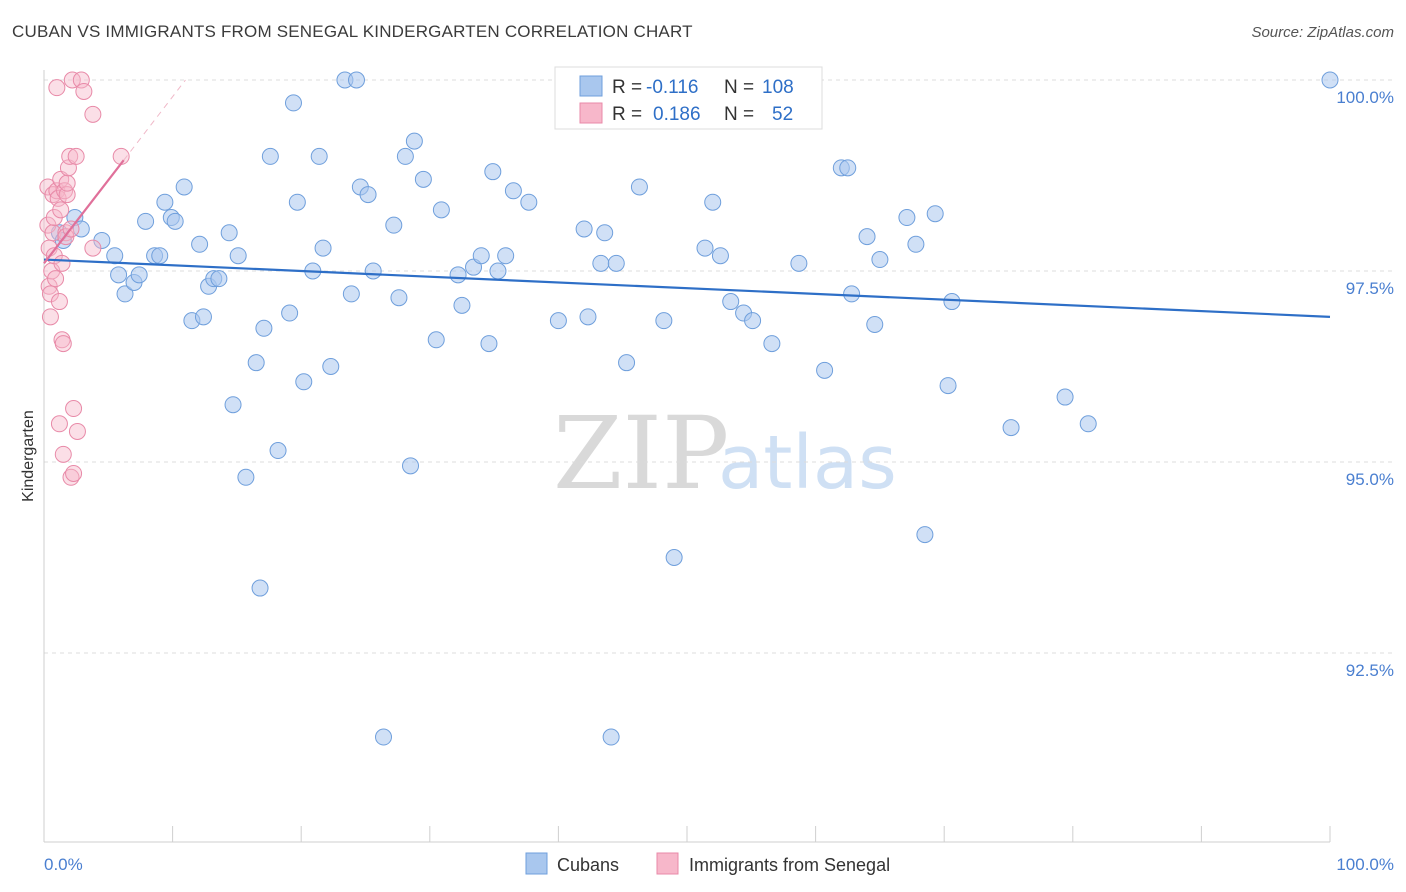  Describe the element at coordinates (687, 288) in the screenshot. I see `trend-line-cubans` at that location.